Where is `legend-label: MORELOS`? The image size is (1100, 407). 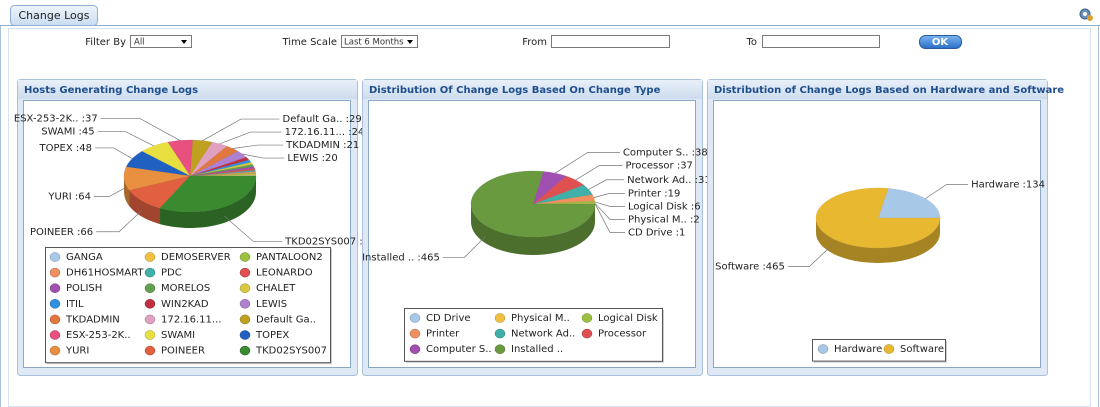
legend-label: MORELOS is located at coordinates (185, 288).